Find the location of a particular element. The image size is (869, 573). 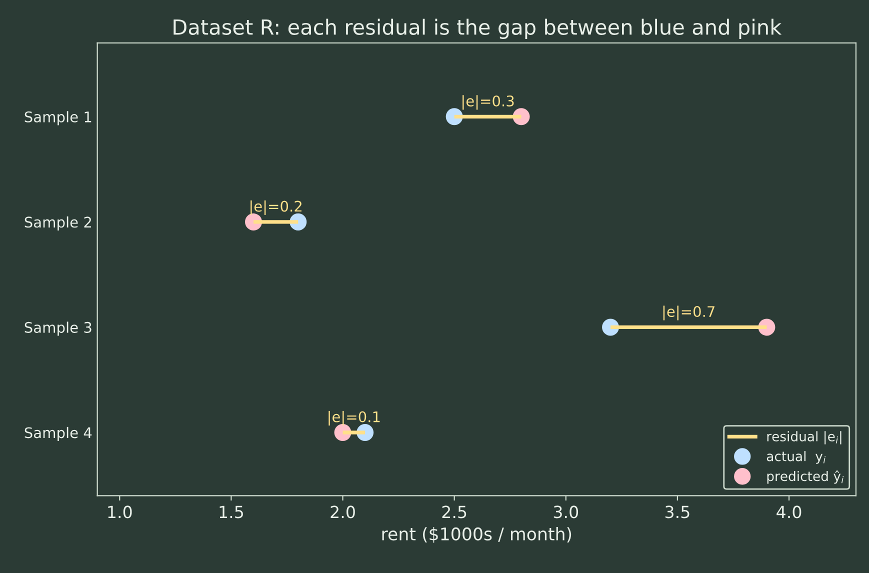

y-tick-label: Sample 1 is located at coordinates (58, 118).